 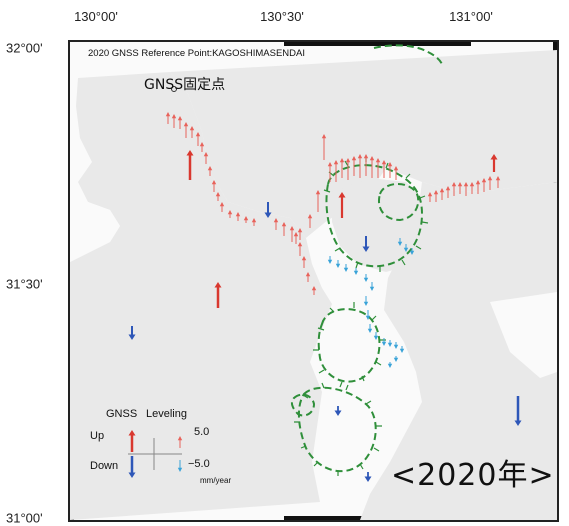 I want to click on legend-leveling-label: Leveling, so click(x=166, y=414).